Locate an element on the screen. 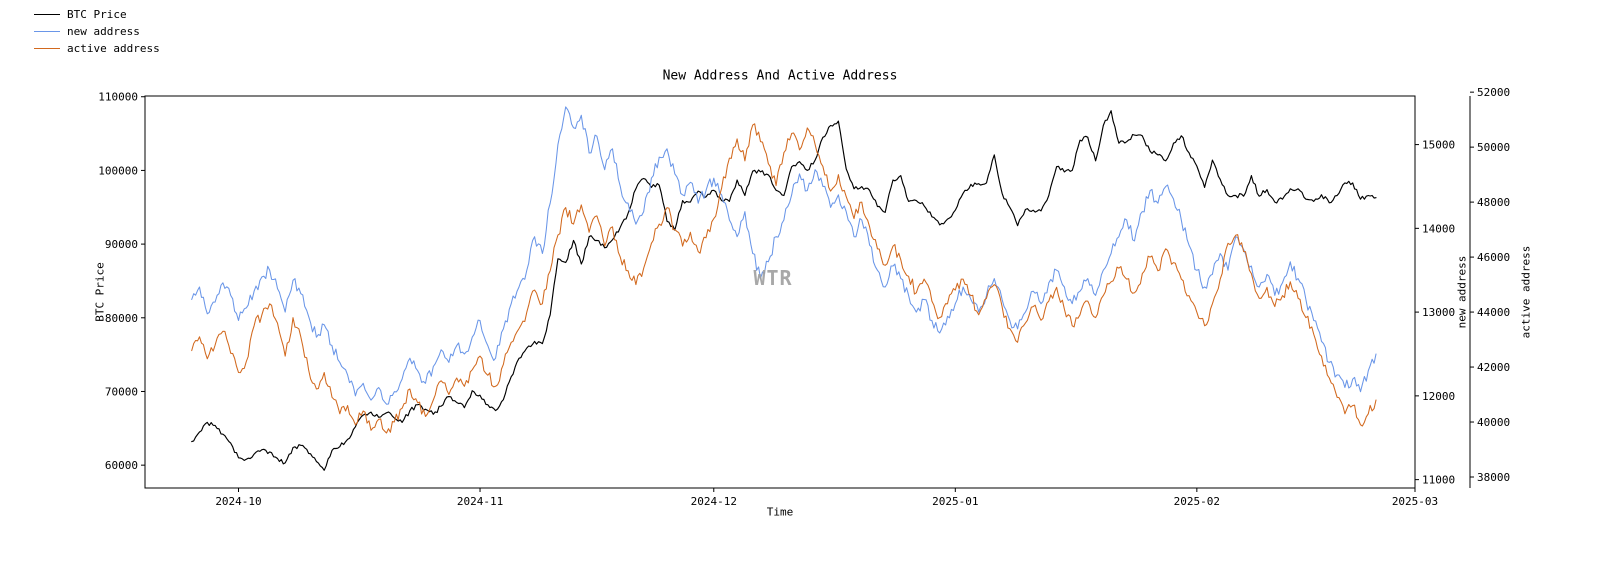  right-inner-y-tick-label: 12000 is located at coordinates (1438, 396).